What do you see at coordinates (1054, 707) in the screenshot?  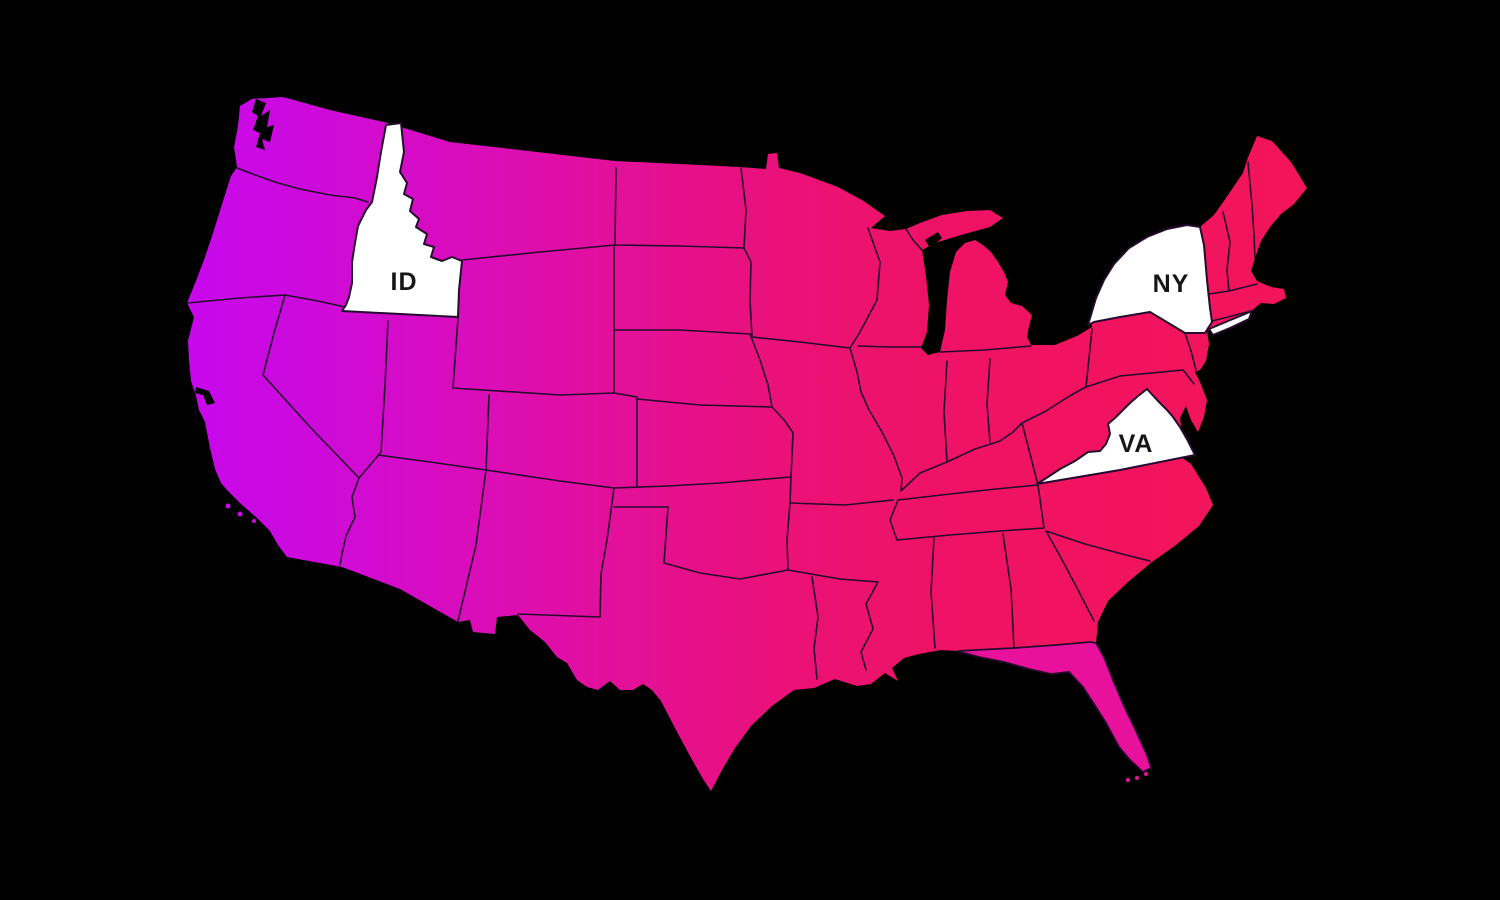 I see `state-florida` at bounding box center [1054, 707].